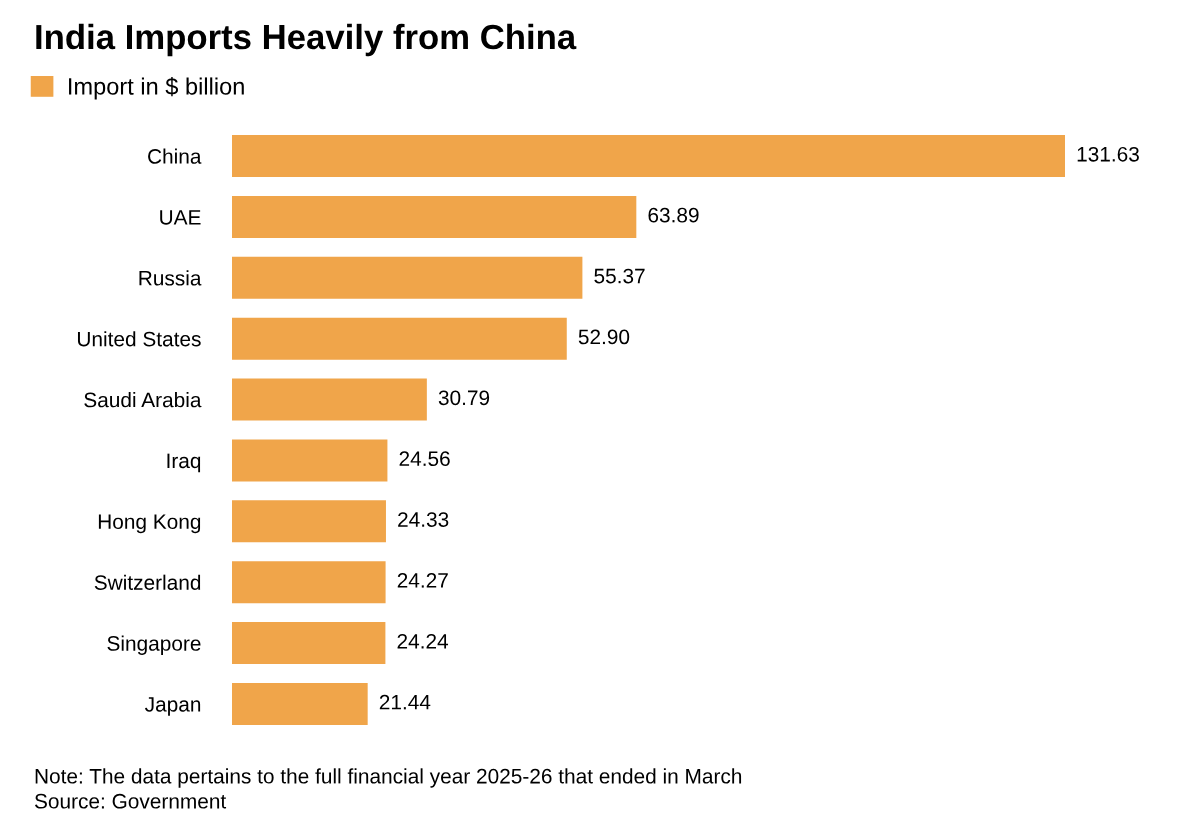 This screenshot has height=825, width=1200. What do you see at coordinates (143, 400) in the screenshot?
I see `y-tick-label: Saudi Arabia` at bounding box center [143, 400].